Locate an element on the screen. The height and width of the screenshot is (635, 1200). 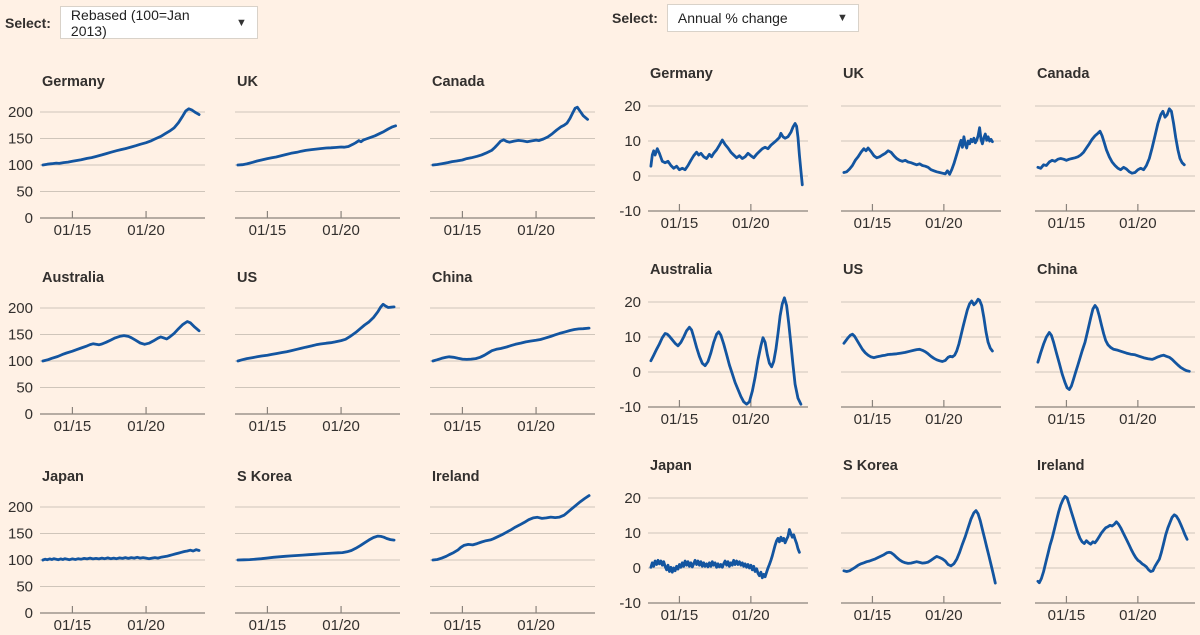
chart-pctchange-japan: 01/15 01/20 20 10 0 -10 Japan is located at coordinates (713, 541).